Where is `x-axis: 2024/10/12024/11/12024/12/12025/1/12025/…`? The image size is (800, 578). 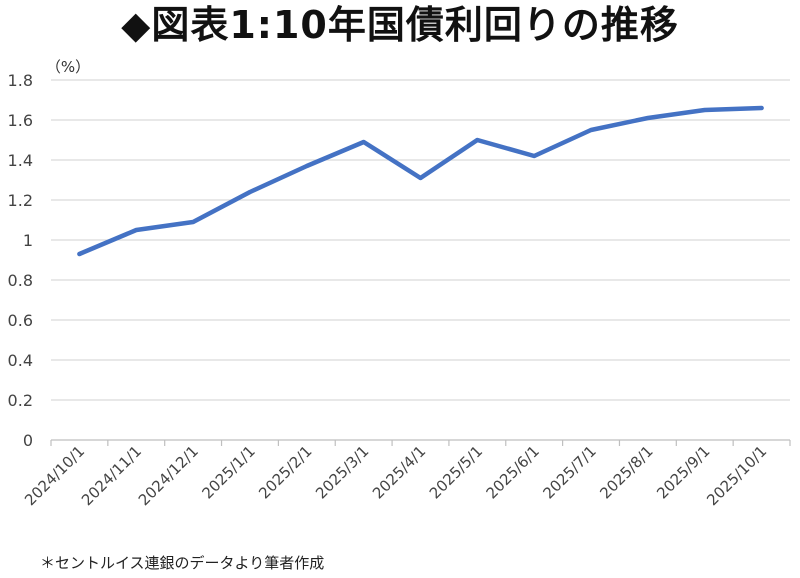 x-axis: 2024/10/12024/11/12024/12/12025/1/12025/… is located at coordinates (406, 474).